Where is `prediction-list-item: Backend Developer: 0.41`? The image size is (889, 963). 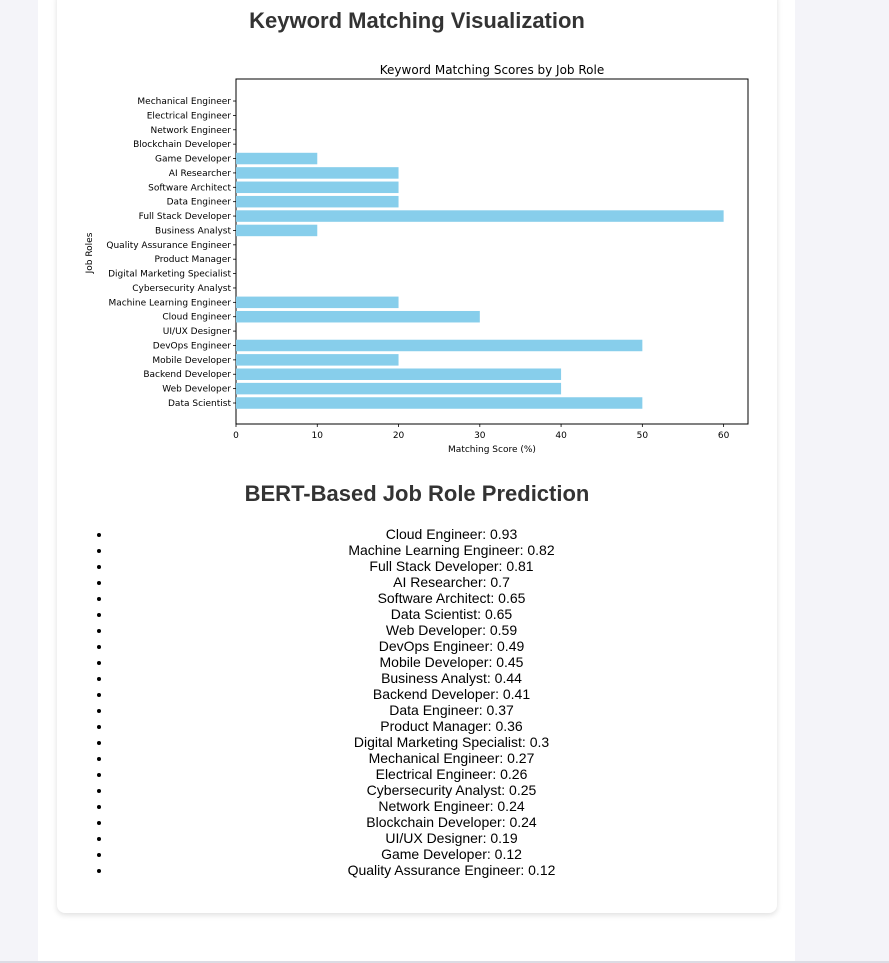 prediction-list-item: Backend Developer: 0.41 is located at coordinates (451, 694).